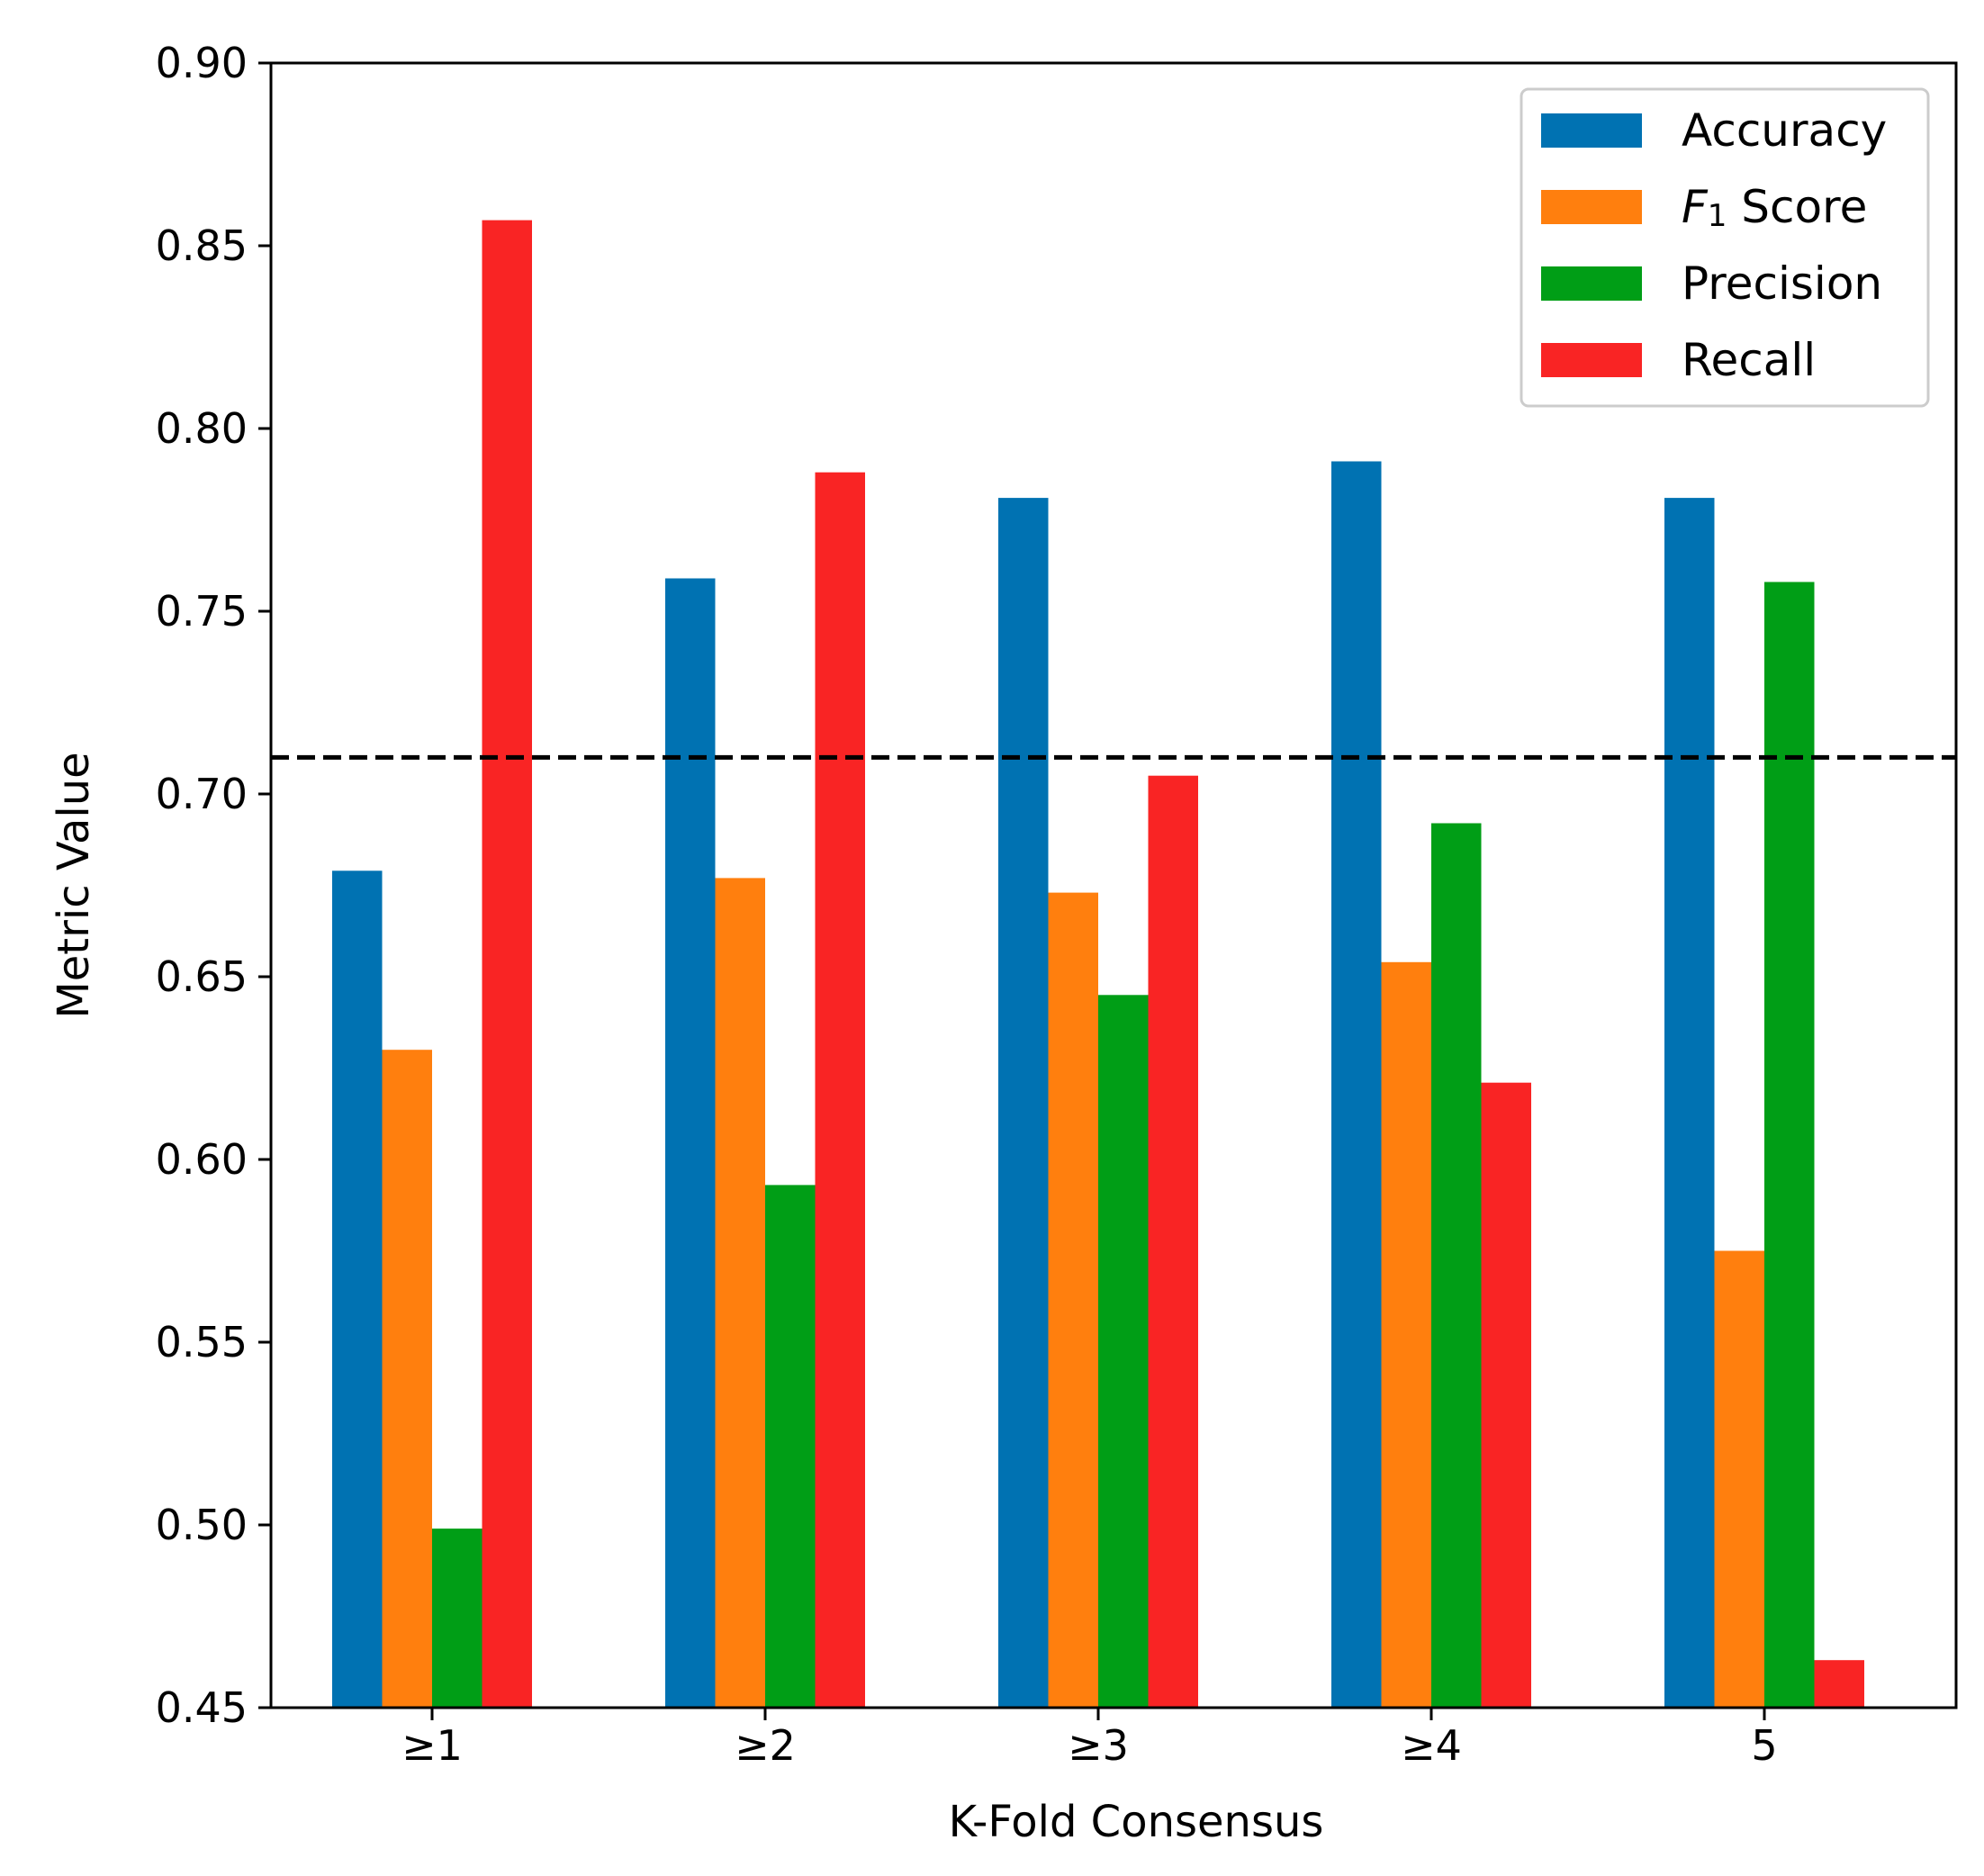 The image size is (1984, 1876). Describe the element at coordinates (1591, 207) in the screenshot. I see `legend-swatch-f1-score` at that location.